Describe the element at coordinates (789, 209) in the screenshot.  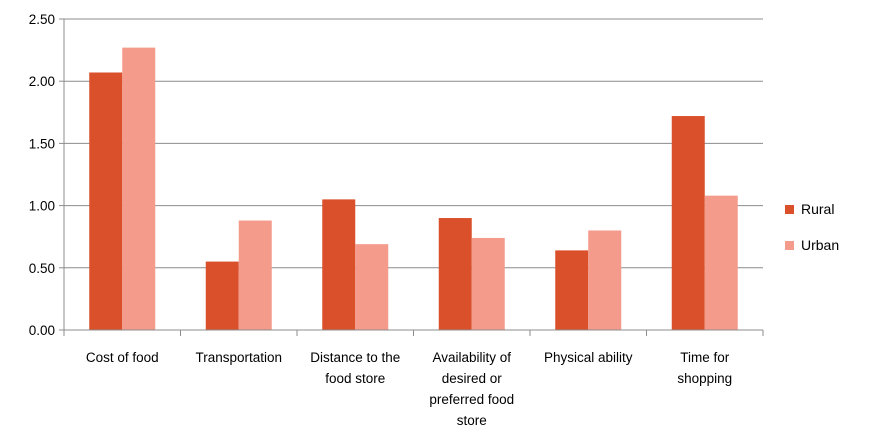
I see `legend-swatch-rural` at that location.